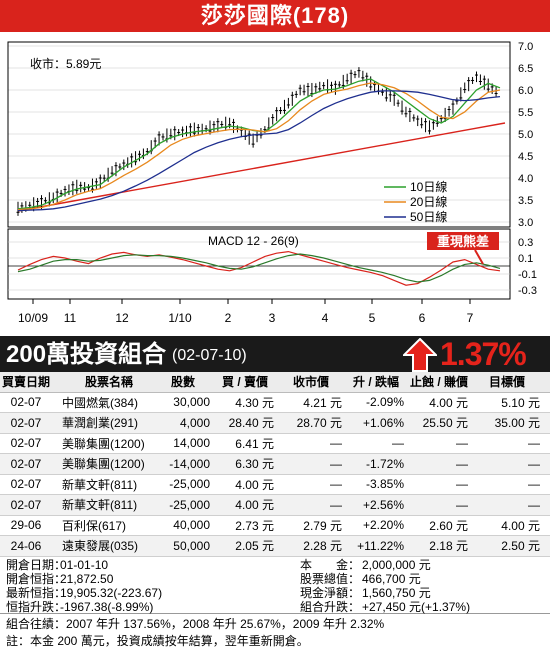 Image resolution: width=550 pixels, height=653 pixels. What do you see at coordinates (379, 525) in the screenshot?
I see `table-cell: +2.20%` at bounding box center [379, 525].